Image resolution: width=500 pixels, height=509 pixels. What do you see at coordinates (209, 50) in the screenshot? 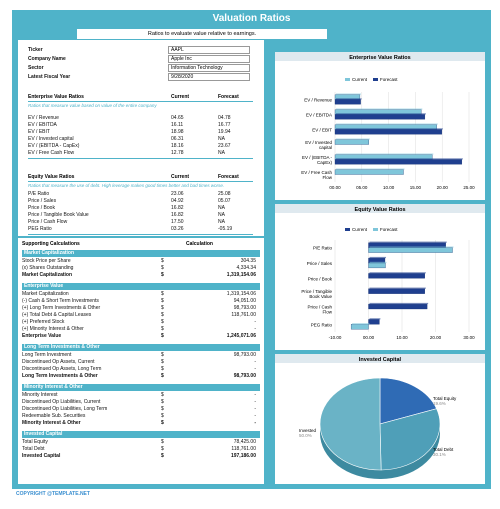
I see `info-value-field: AAPL` at bounding box center [209, 50].